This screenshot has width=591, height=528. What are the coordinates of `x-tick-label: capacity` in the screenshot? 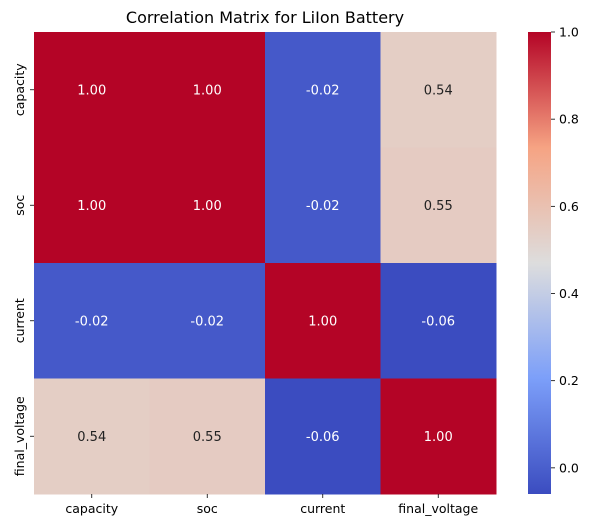 It's located at (91, 508).